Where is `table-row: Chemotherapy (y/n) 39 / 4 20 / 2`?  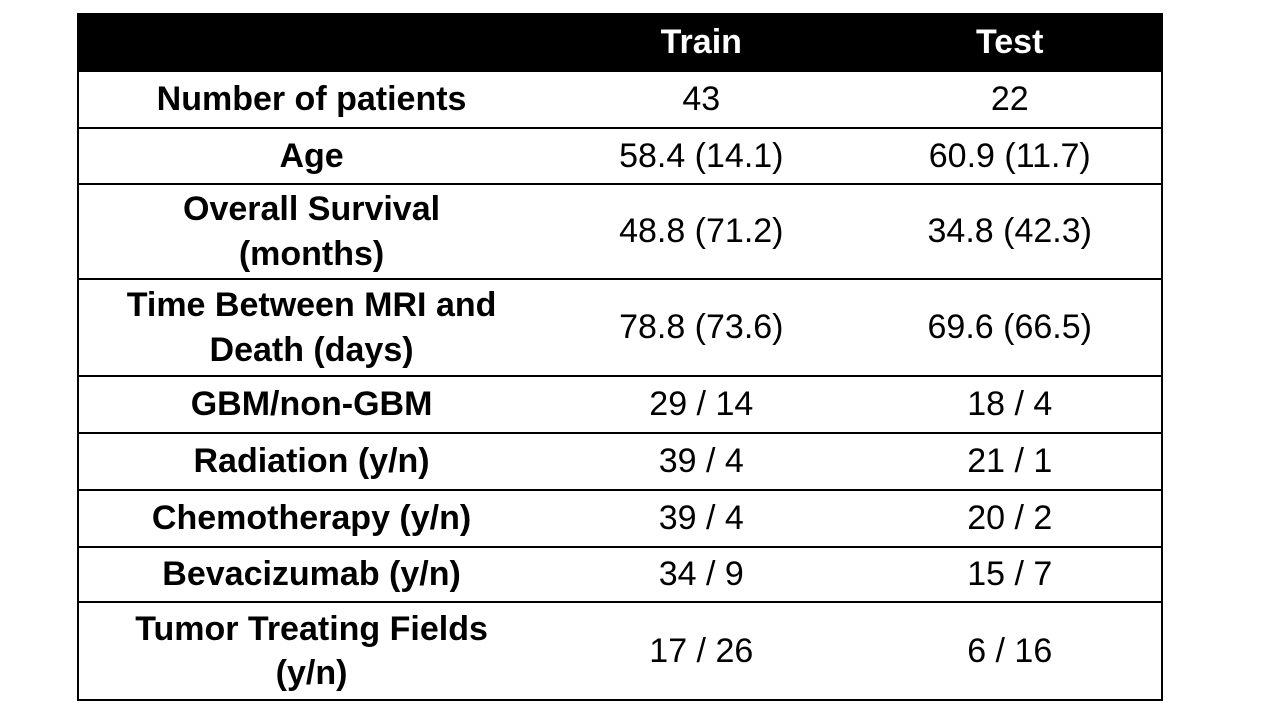
table-row: Chemotherapy (y/n) 39 / 4 20 / 2 is located at coordinates (620, 518).